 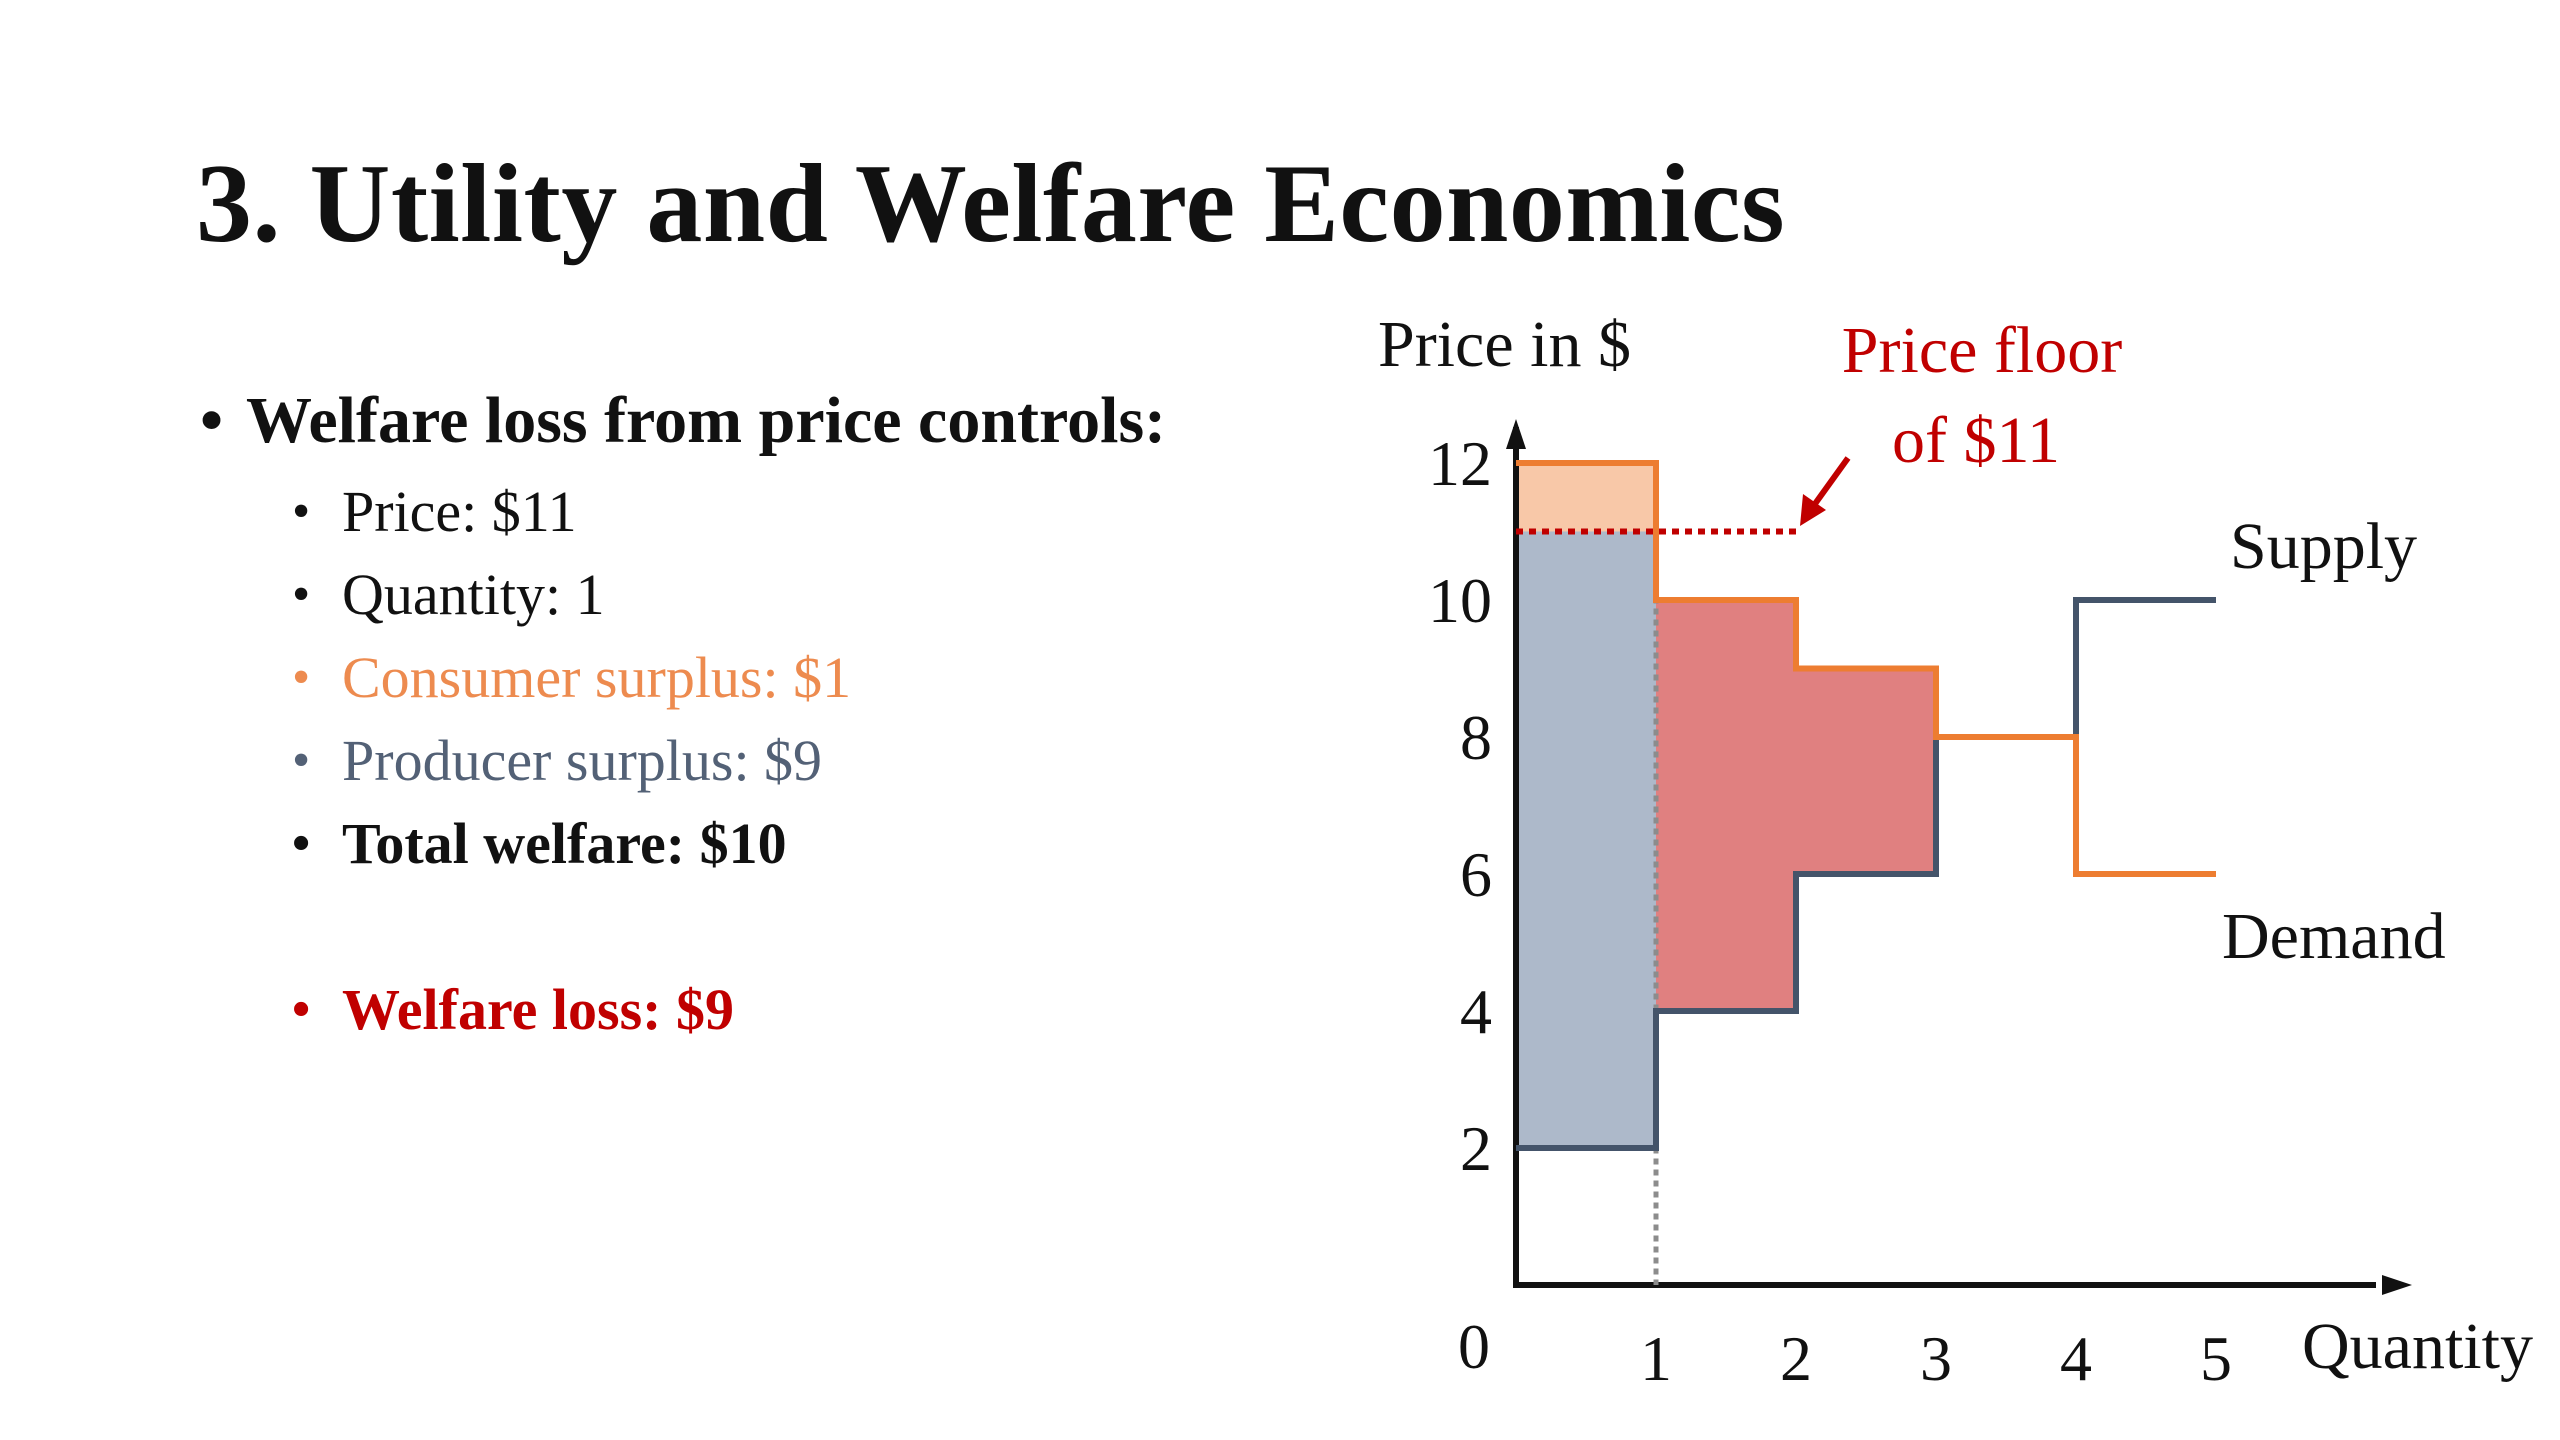 I want to click on x-tick-label: 3, so click(x=1936, y=1358).